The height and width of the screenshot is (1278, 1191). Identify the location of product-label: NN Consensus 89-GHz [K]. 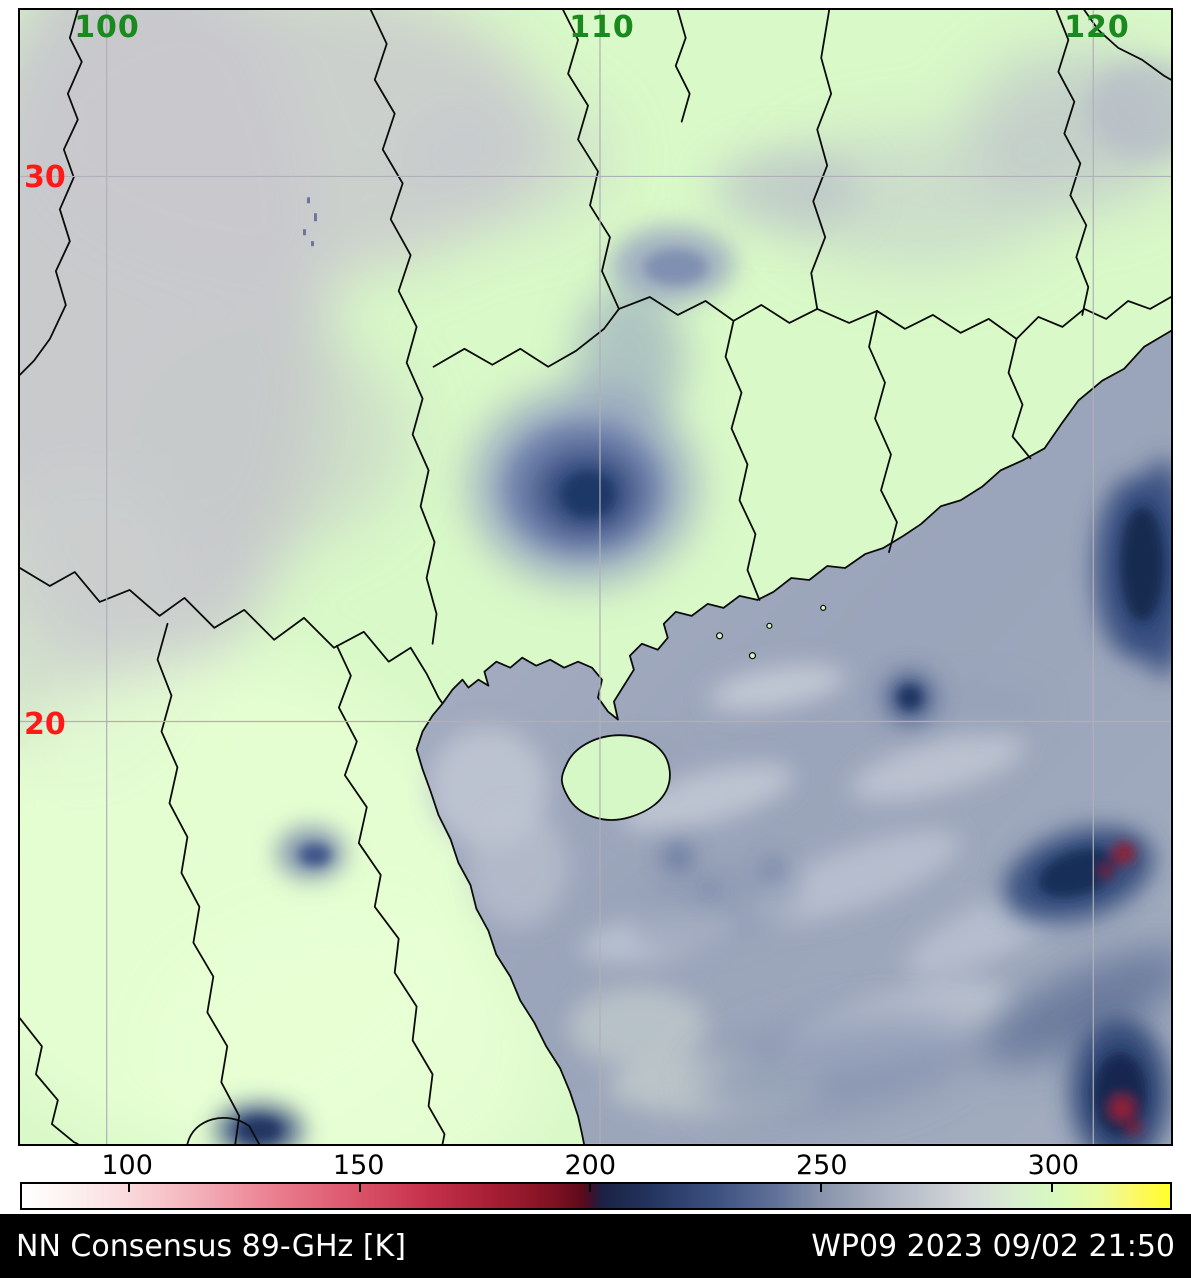
(211, 1246).